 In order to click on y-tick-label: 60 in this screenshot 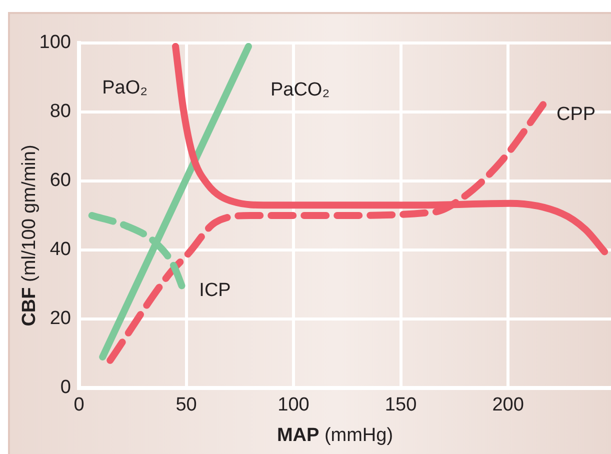, I will do `click(60, 181)`.